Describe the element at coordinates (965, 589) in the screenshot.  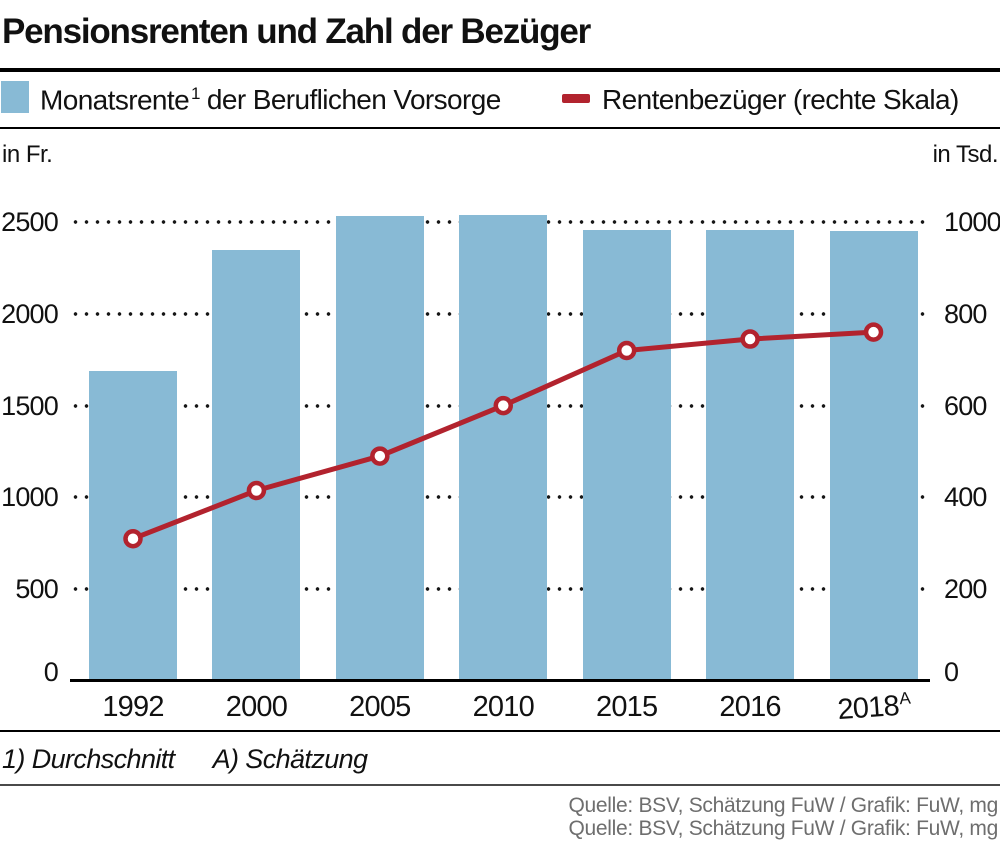
I see `y-axis-tick-right-200: 200` at that location.